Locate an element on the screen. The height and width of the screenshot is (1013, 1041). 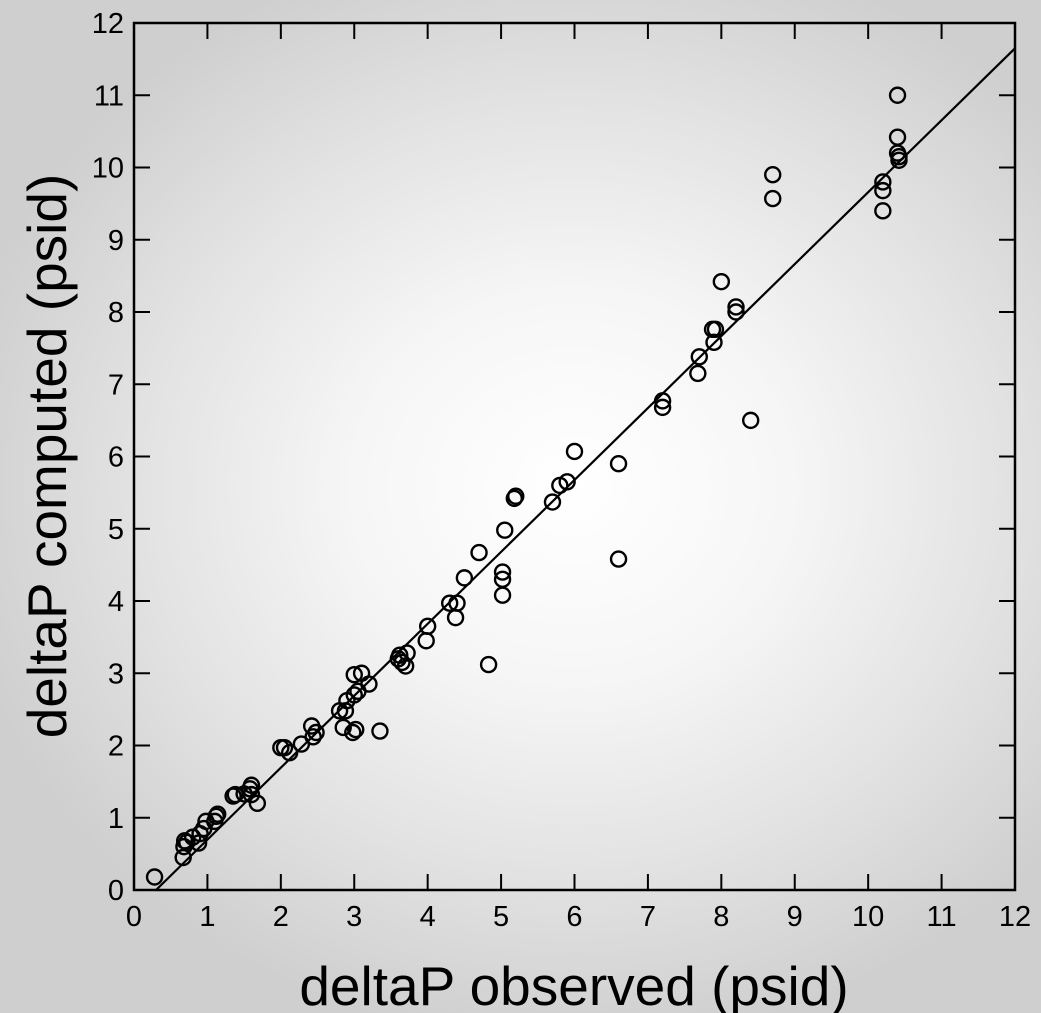
y-tick-label: 3 is located at coordinates (116, 674).